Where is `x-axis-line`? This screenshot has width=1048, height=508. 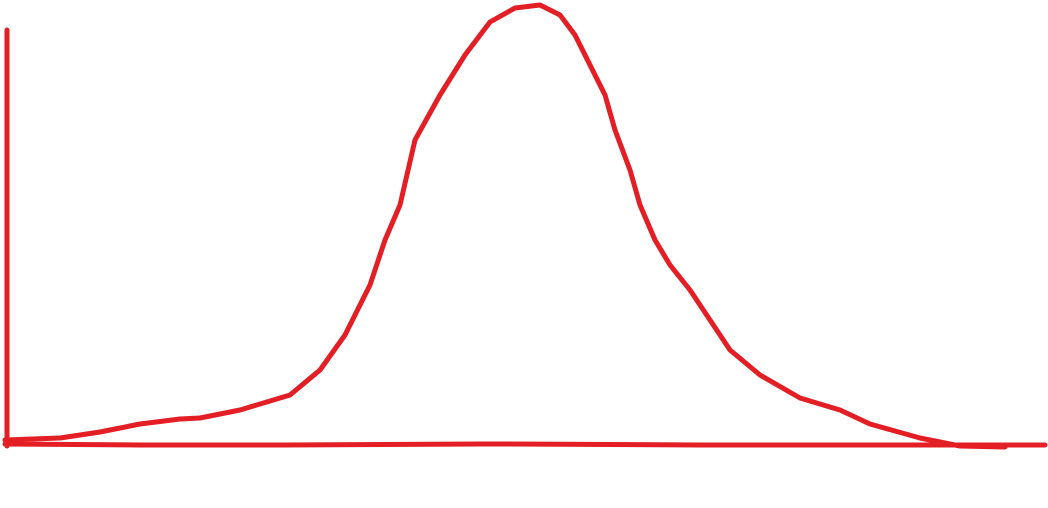
x-axis-line is located at coordinates (525, 444).